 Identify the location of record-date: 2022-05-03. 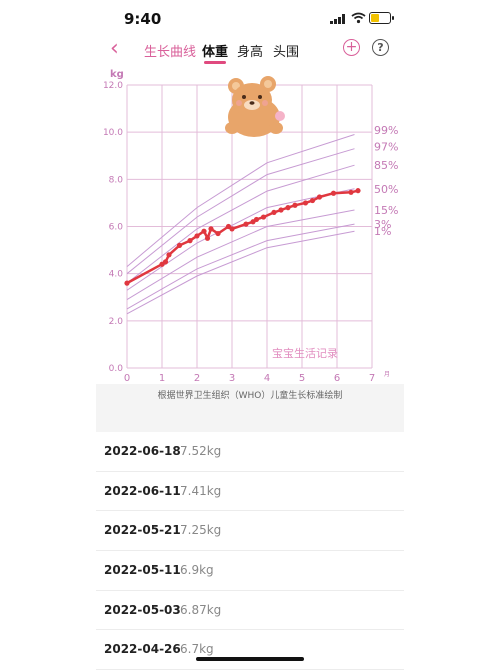
(142, 609).